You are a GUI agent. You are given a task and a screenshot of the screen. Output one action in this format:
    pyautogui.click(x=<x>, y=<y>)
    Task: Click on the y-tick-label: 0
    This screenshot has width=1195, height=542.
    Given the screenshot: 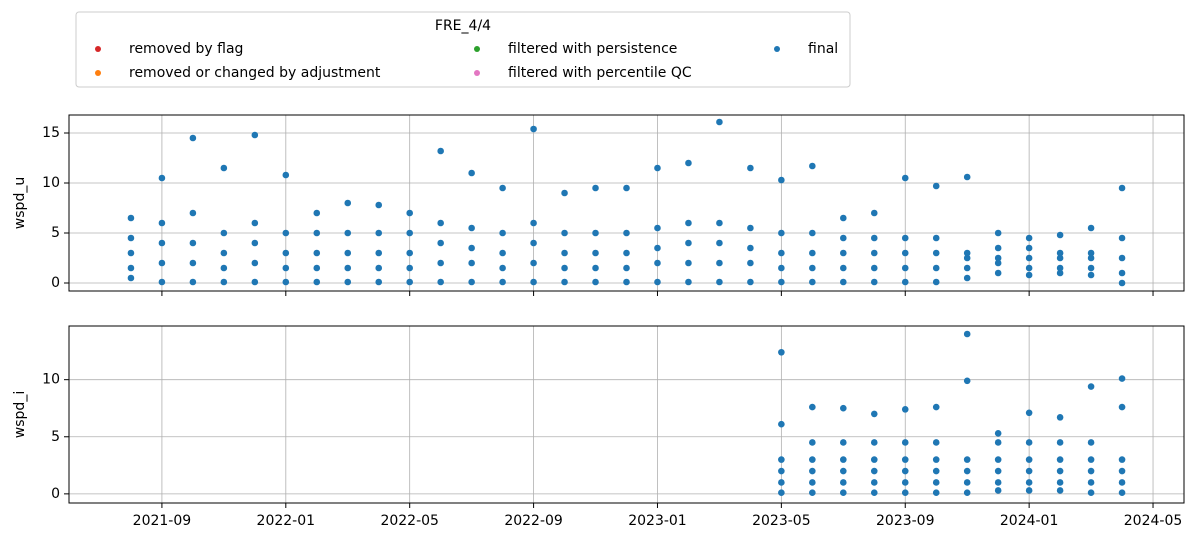 What is the action you would take?
    pyautogui.click(x=55, y=283)
    